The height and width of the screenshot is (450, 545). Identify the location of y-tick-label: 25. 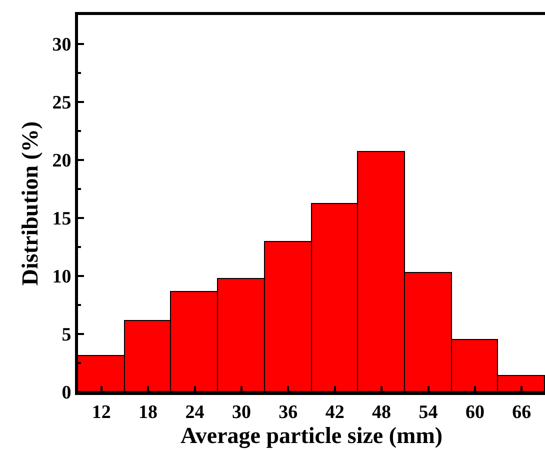
(62, 103).